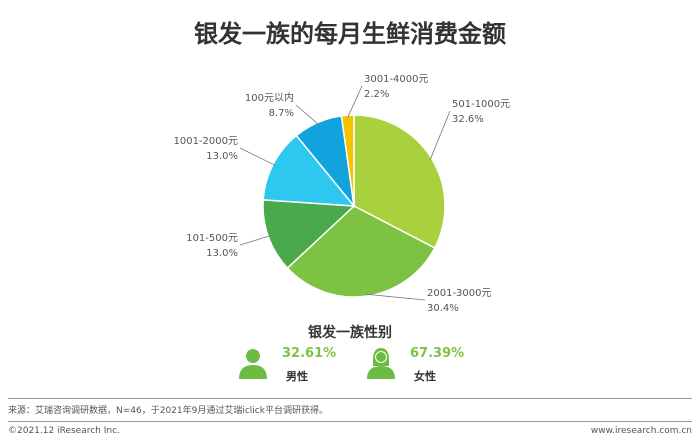 The image size is (700, 444). What do you see at coordinates (443, 308) in the screenshot?
I see `slice-value-label: 30.4%` at bounding box center [443, 308].